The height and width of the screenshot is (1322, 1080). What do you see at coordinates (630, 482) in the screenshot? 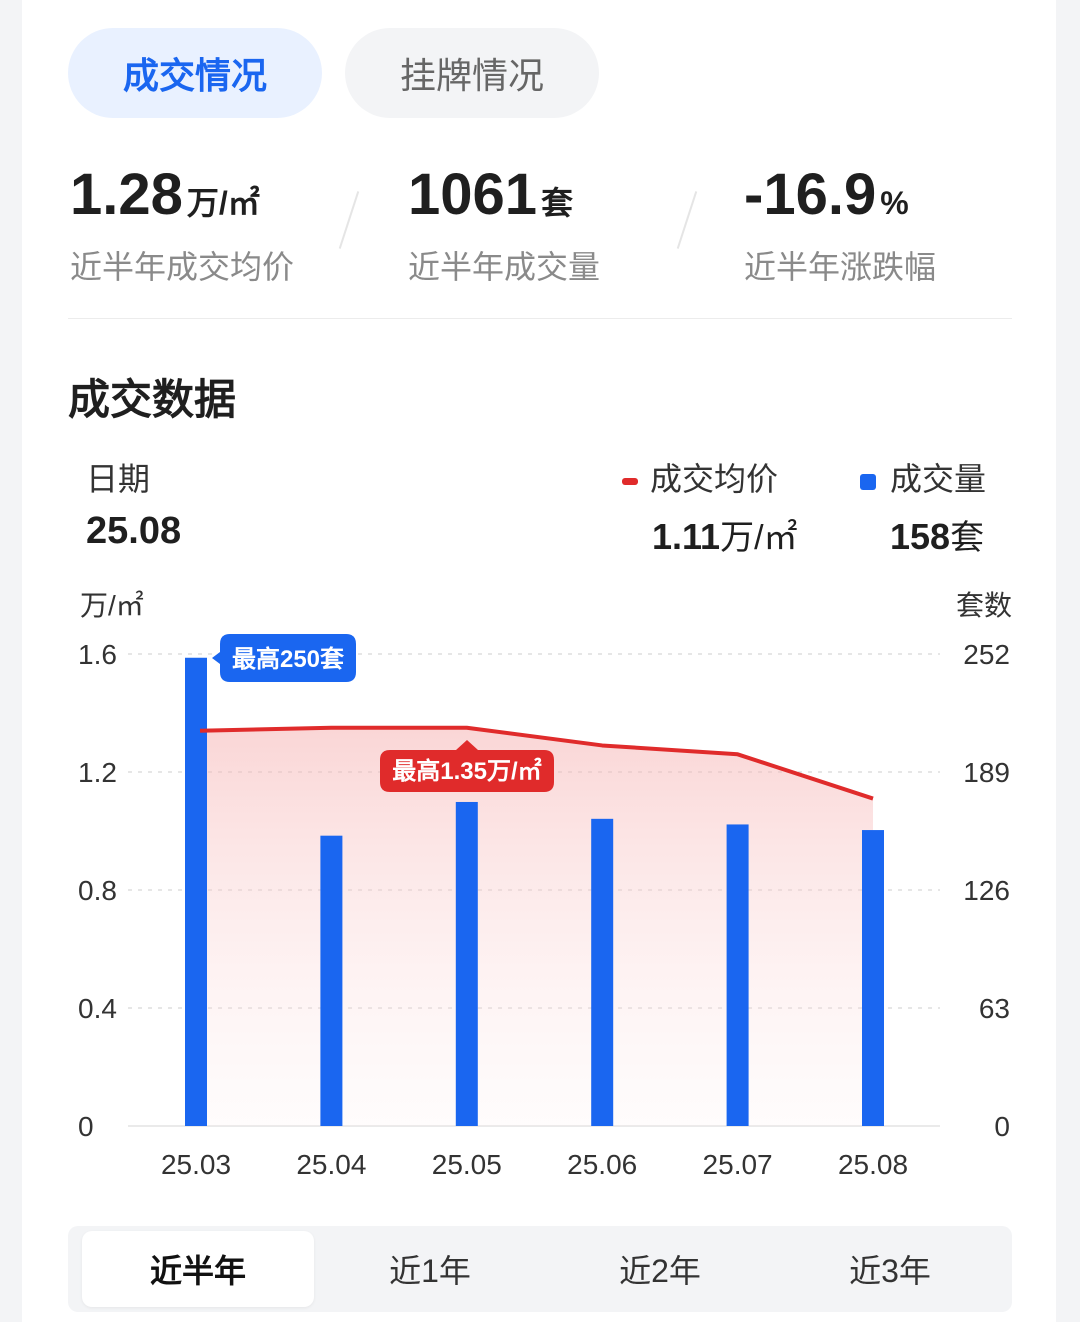
I see `legend-line-swatch` at bounding box center [630, 482].